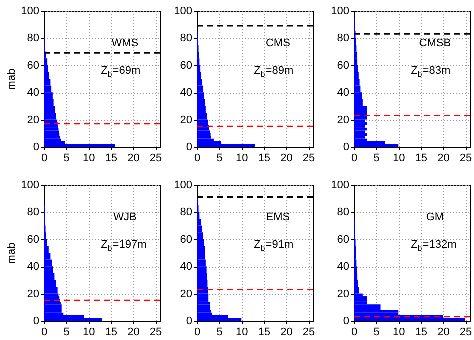 The width and height of the screenshot is (474, 340). What do you see at coordinates (278, 218) in the screenshot?
I see `annotation: EMS` at bounding box center [278, 218].